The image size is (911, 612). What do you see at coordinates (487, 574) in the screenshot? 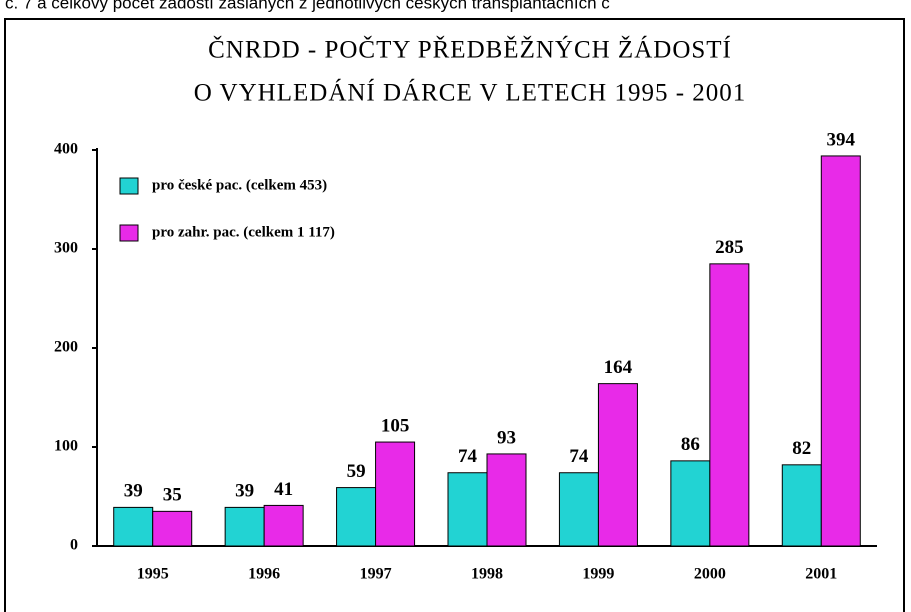
I see `x-tick-label: 1998` at bounding box center [487, 574].